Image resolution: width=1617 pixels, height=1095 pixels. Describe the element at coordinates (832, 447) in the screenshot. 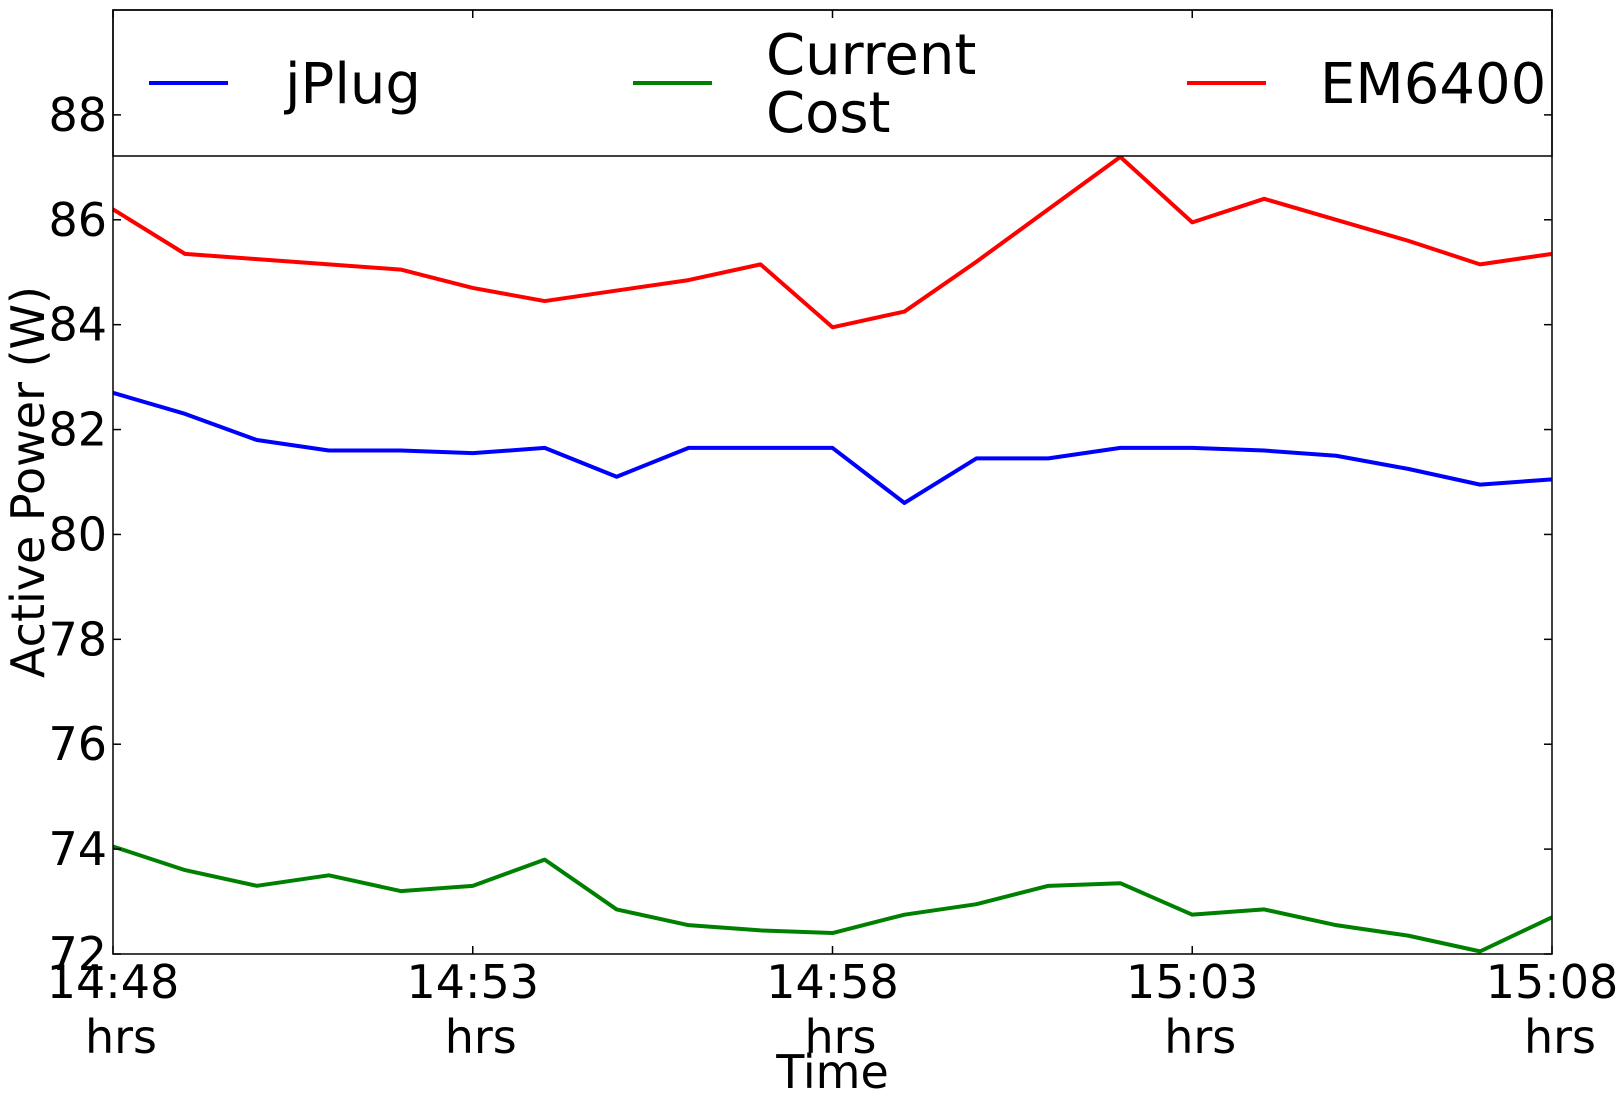

I see `series-line-jplug` at that location.